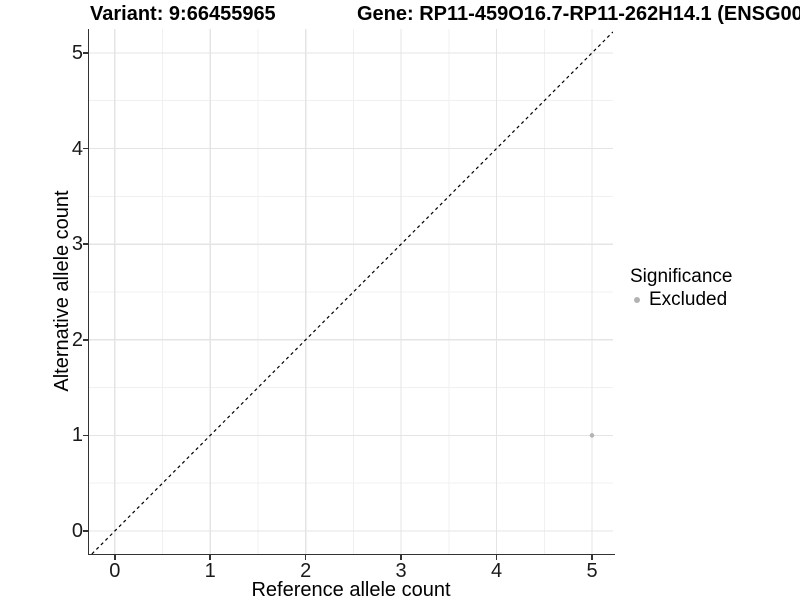 The height and width of the screenshot is (600, 800). Describe the element at coordinates (592, 435) in the screenshot. I see `data-point` at that location.